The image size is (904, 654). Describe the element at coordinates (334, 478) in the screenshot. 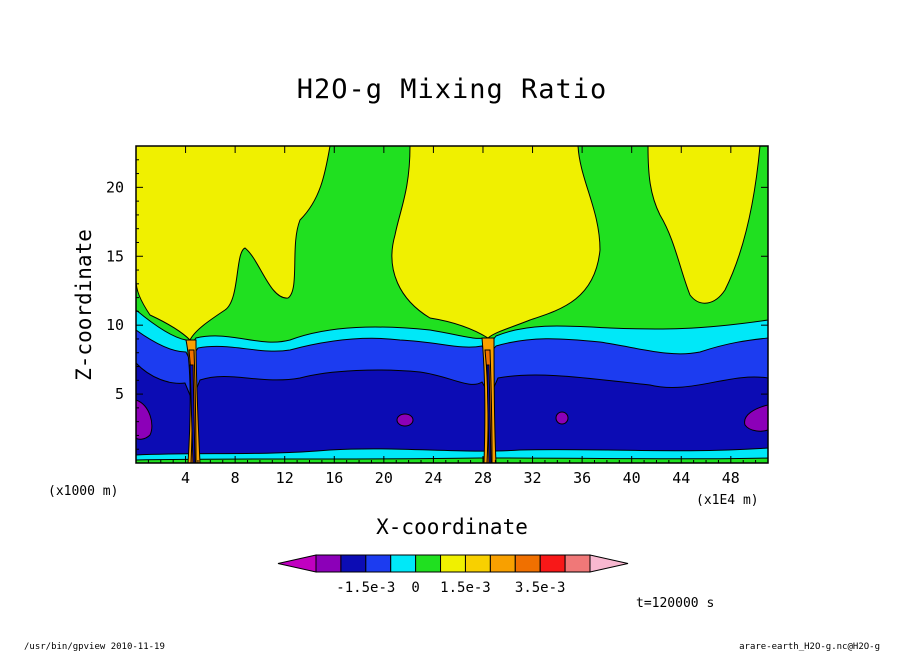

I see `x-tick-label: 16` at that location.